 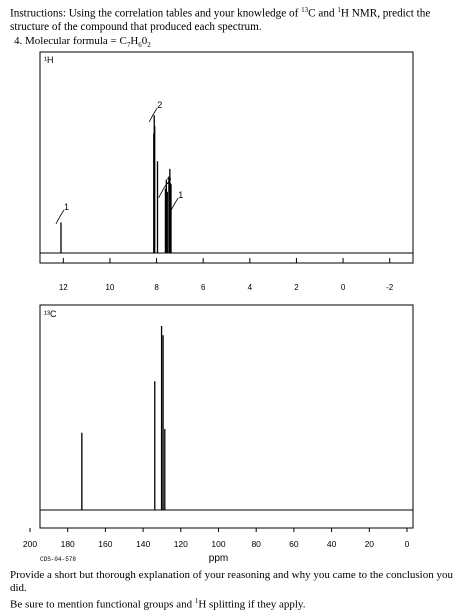 I want to click on formula-h-label: H, so click(x=134, y=41).